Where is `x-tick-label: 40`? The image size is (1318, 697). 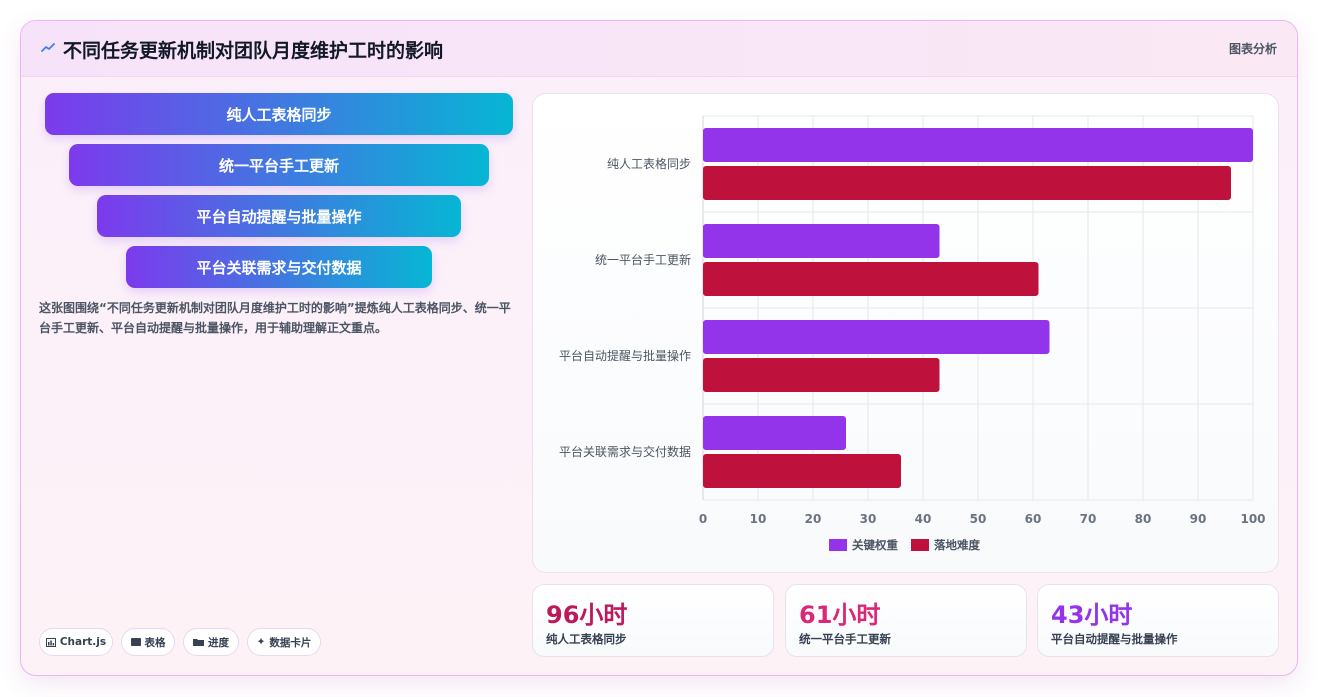
x-tick-label: 40 is located at coordinates (923, 519).